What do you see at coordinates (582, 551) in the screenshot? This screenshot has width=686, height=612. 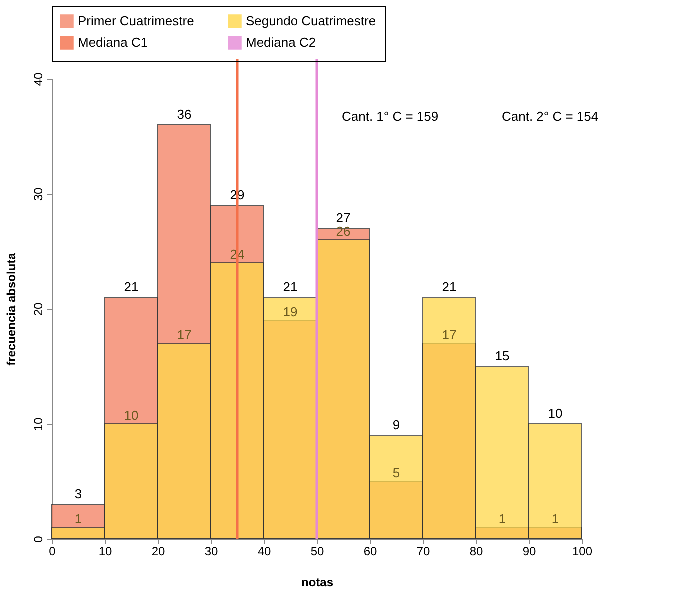 I see `x-tick-label: 100` at bounding box center [582, 551].